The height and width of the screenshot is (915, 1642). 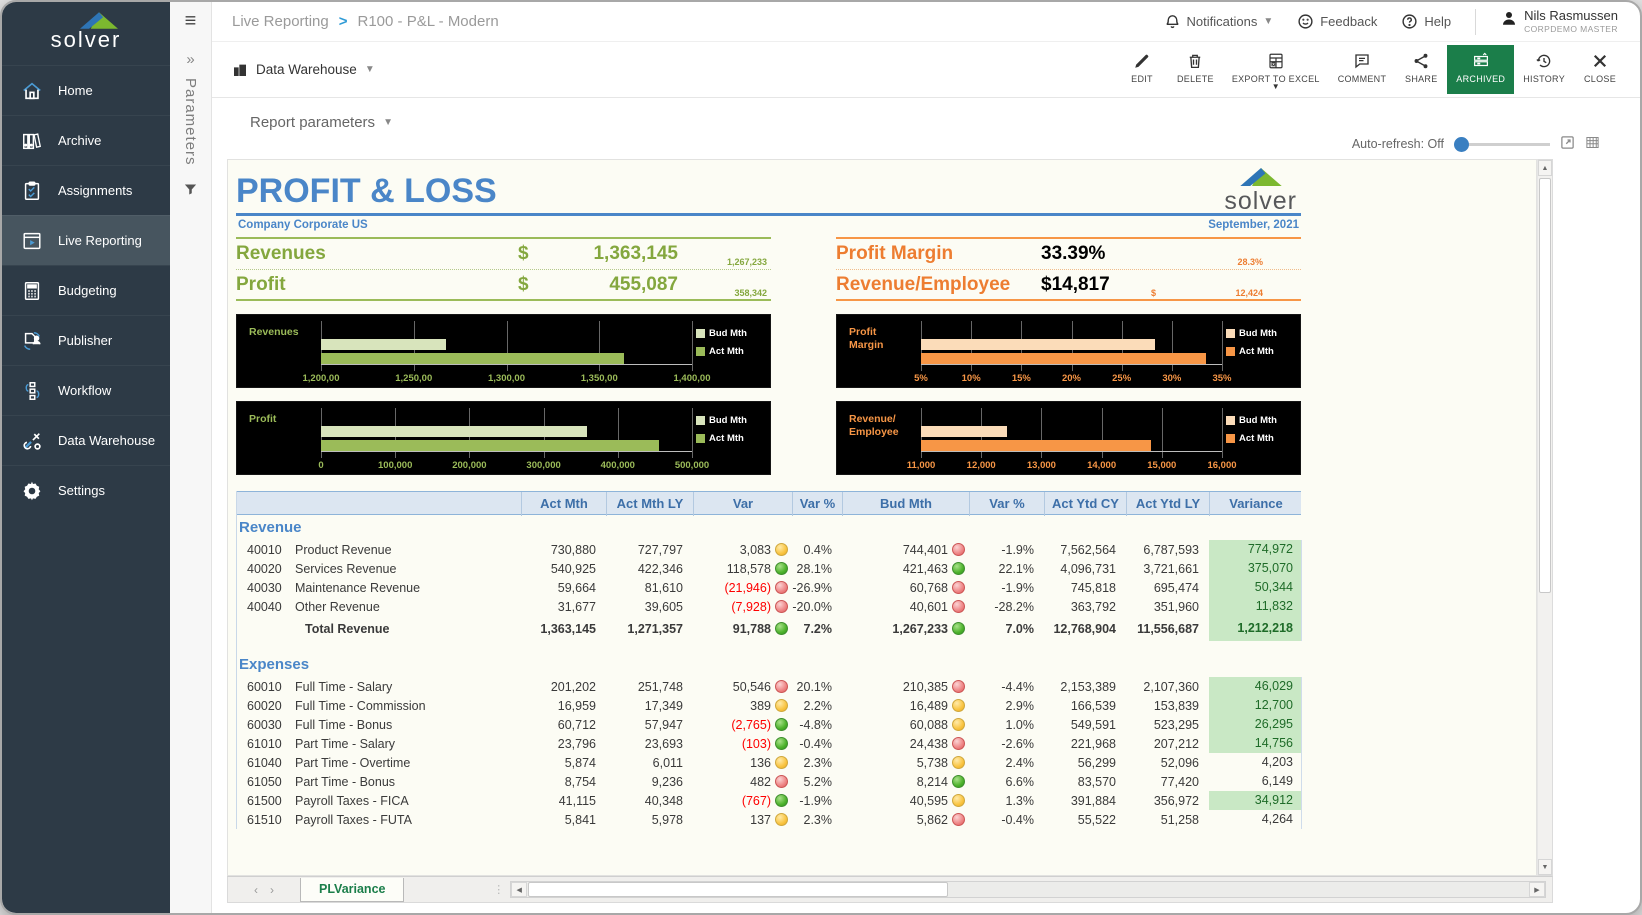 What do you see at coordinates (190, 59) in the screenshot?
I see `expand-parameters-icon: »` at bounding box center [190, 59].